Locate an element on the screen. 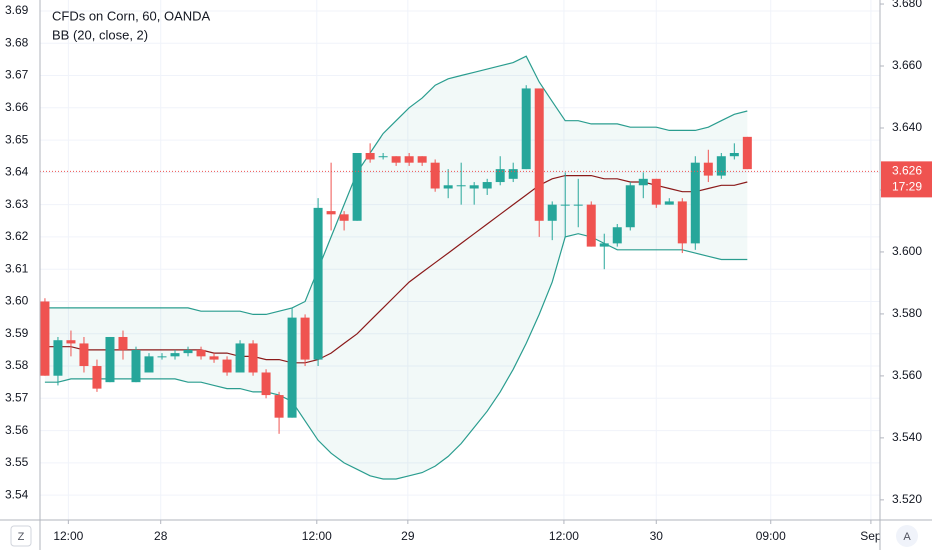  auto-button-label: A is located at coordinates (907, 537).